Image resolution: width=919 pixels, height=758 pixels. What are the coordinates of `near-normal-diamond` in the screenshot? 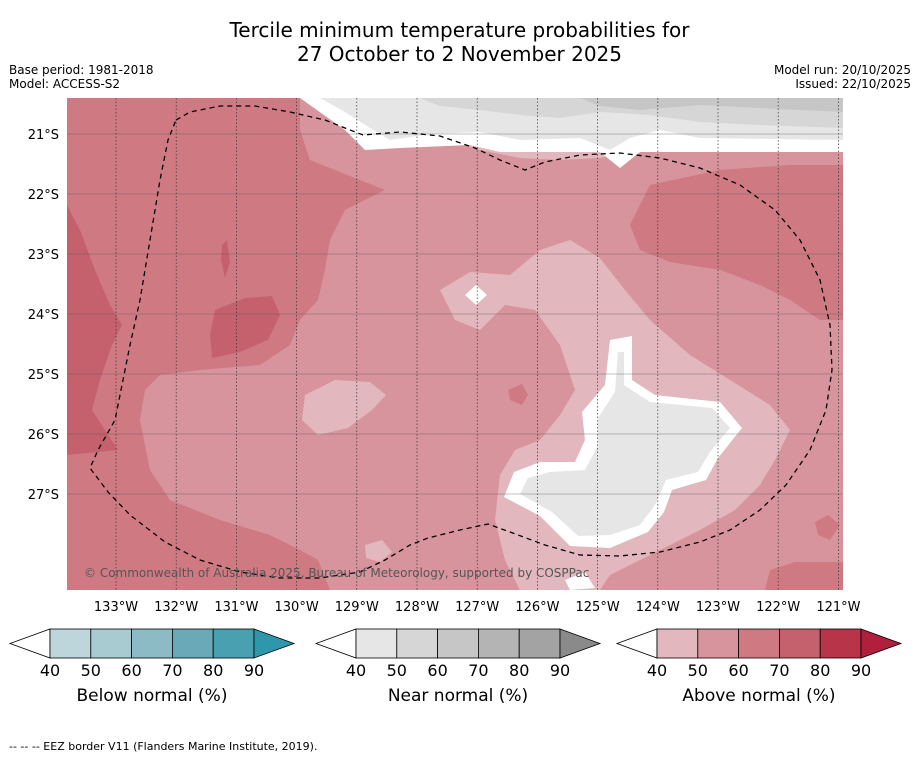 It's located at (476, 295).